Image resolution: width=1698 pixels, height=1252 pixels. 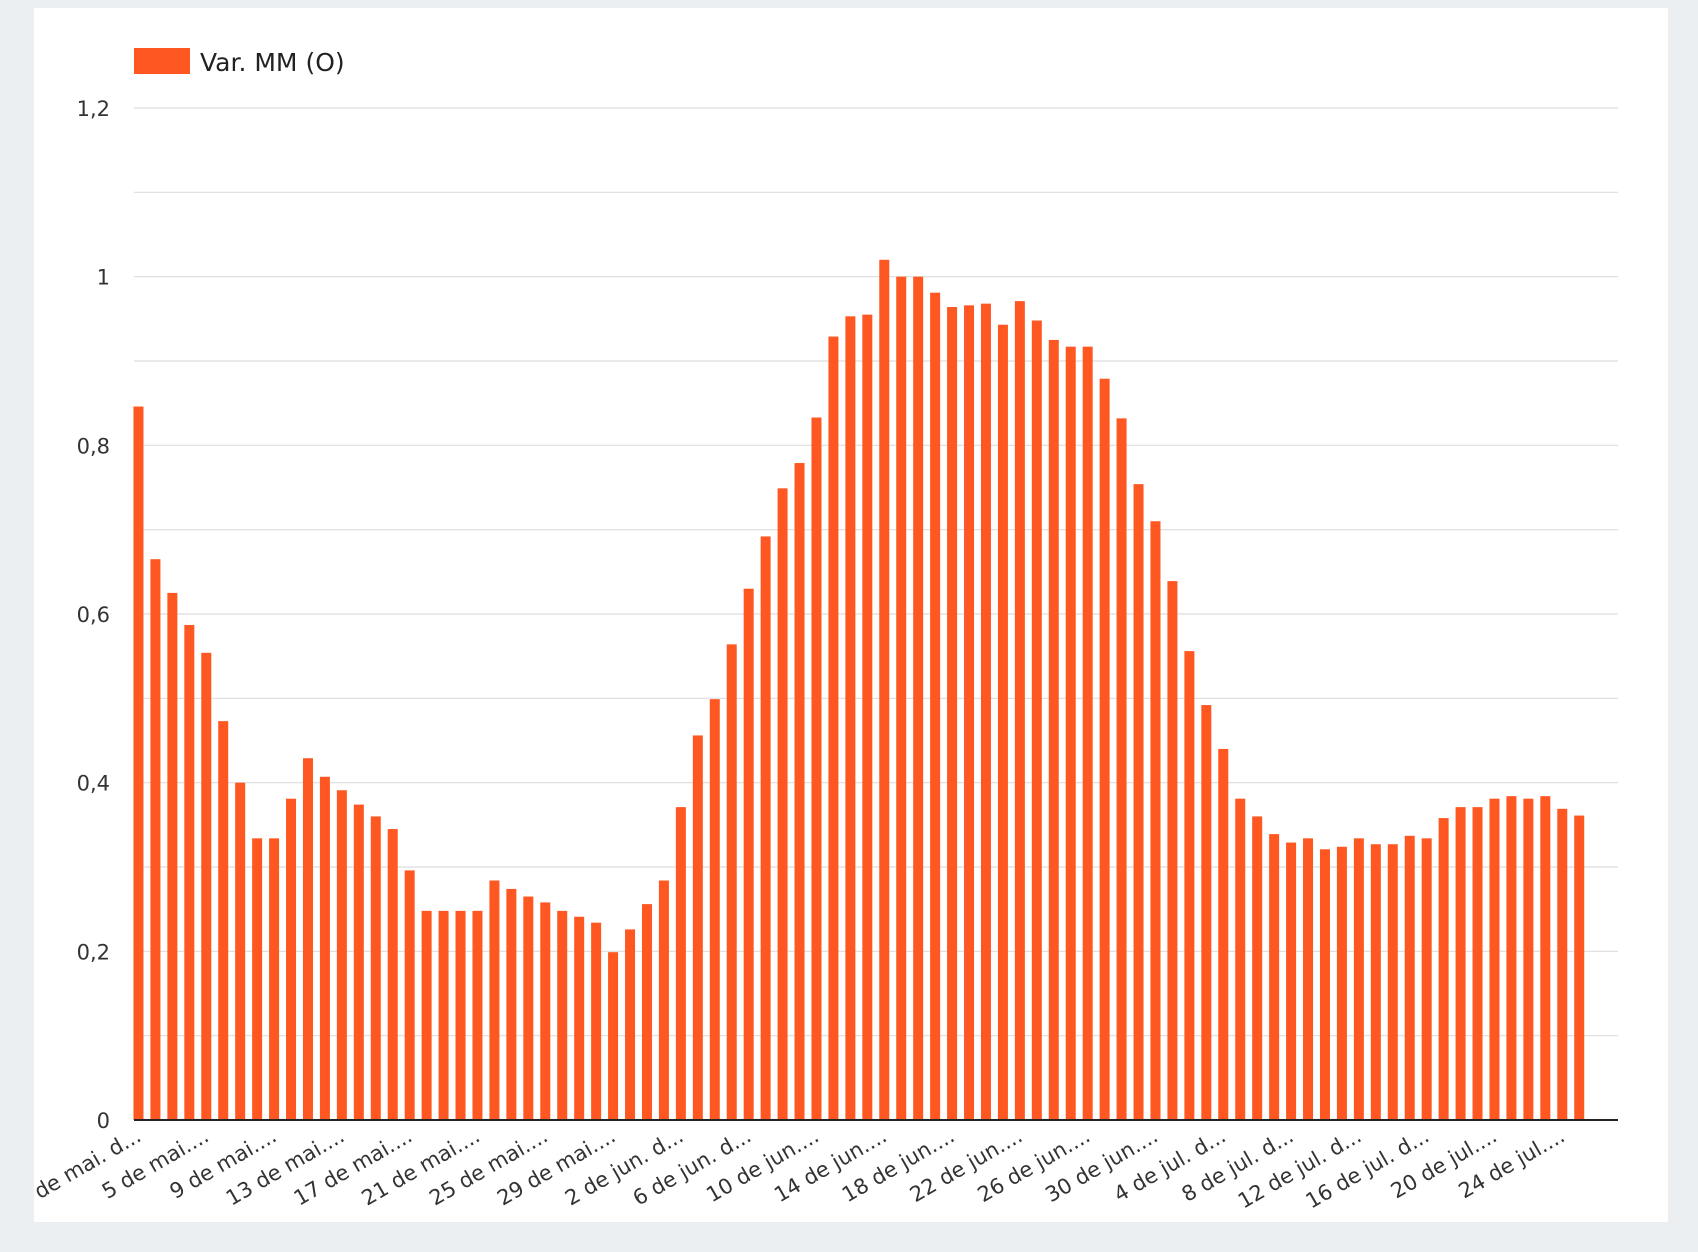 What do you see at coordinates (93, 784) in the screenshot?
I see `y-tick-label: 0,4` at bounding box center [93, 784].